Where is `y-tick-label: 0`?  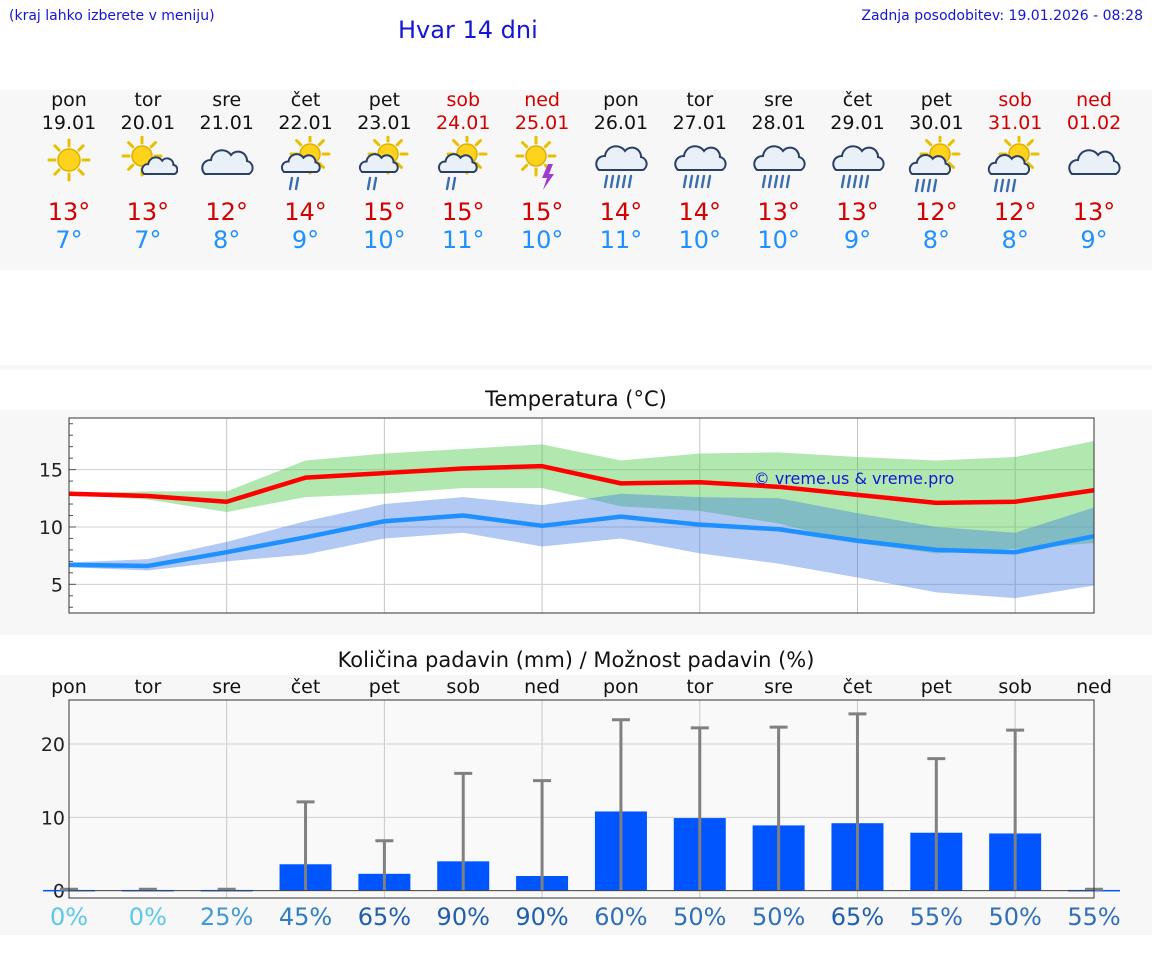
y-tick-label: 0 is located at coordinates (59, 892).